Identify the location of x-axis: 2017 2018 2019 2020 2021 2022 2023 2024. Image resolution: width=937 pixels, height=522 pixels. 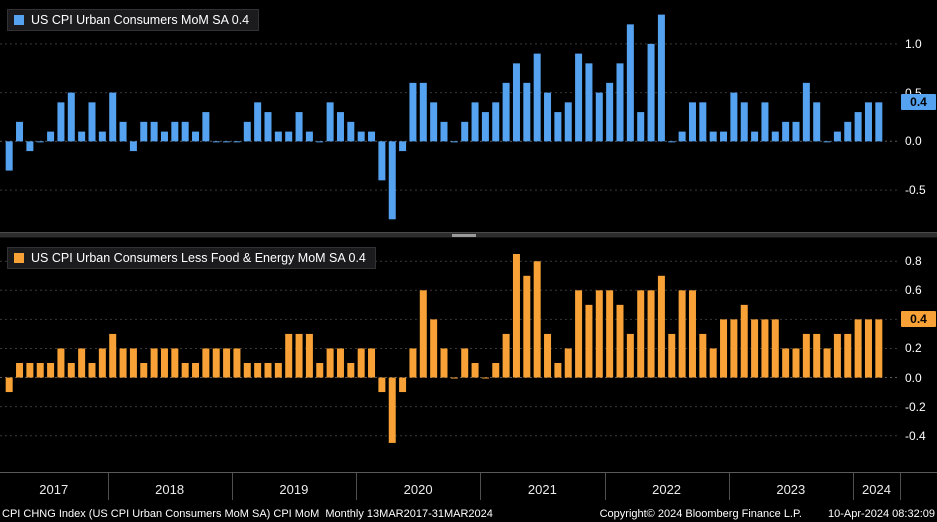
(468, 488).